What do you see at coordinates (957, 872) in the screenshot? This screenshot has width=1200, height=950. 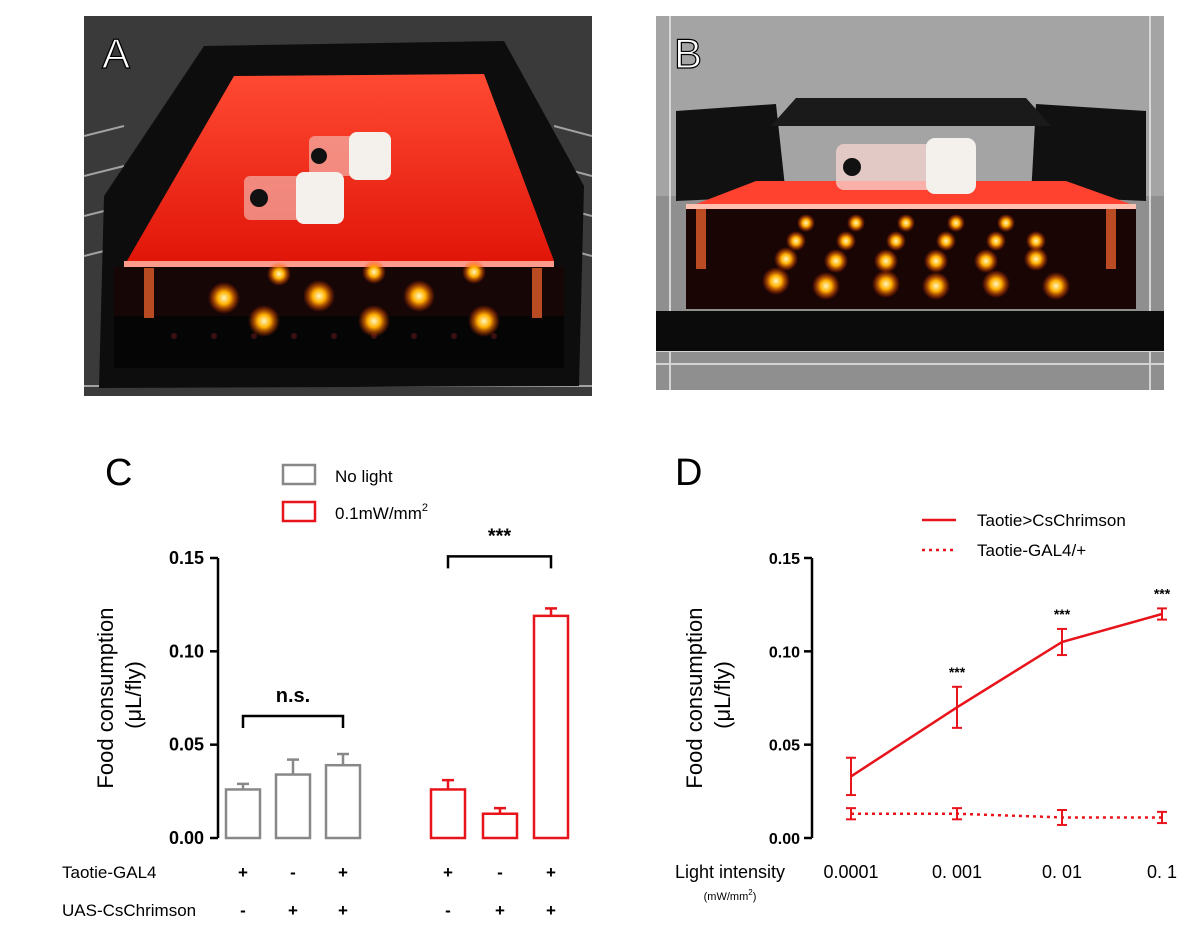 I see `x-tick-label: 0. 001` at bounding box center [957, 872].